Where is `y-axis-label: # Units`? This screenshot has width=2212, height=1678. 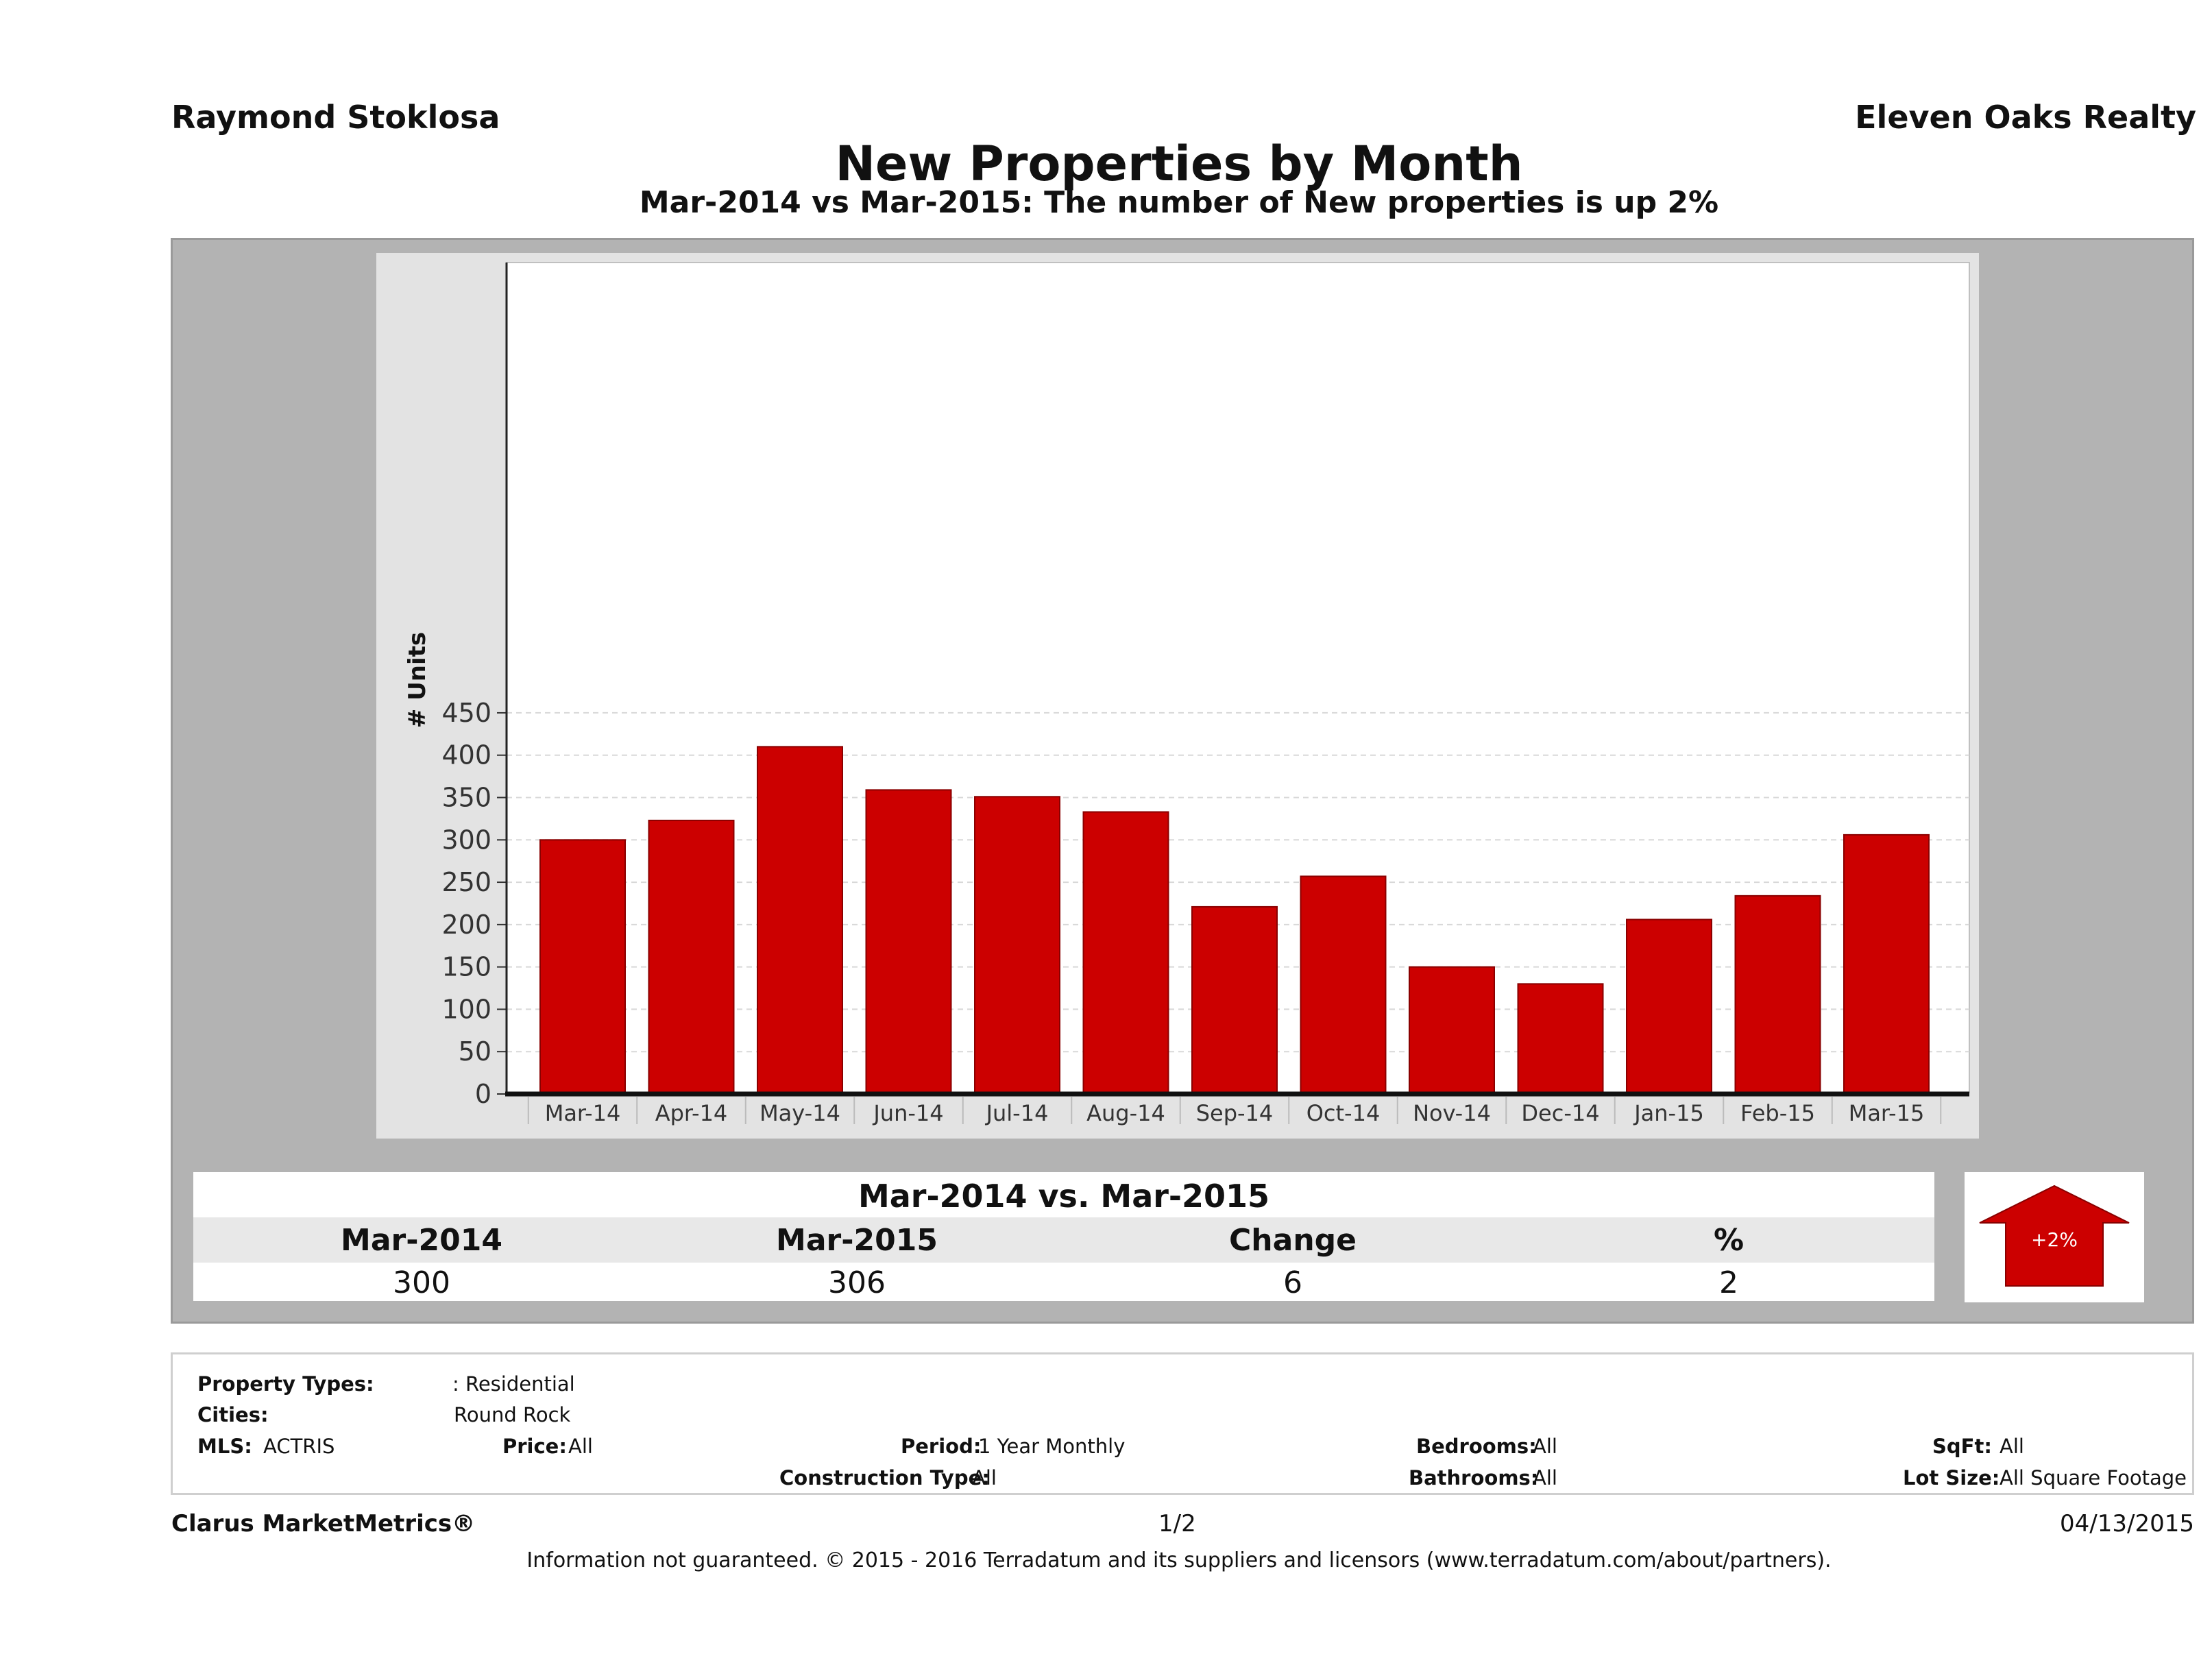 y-axis-label: # Units is located at coordinates (417, 680).